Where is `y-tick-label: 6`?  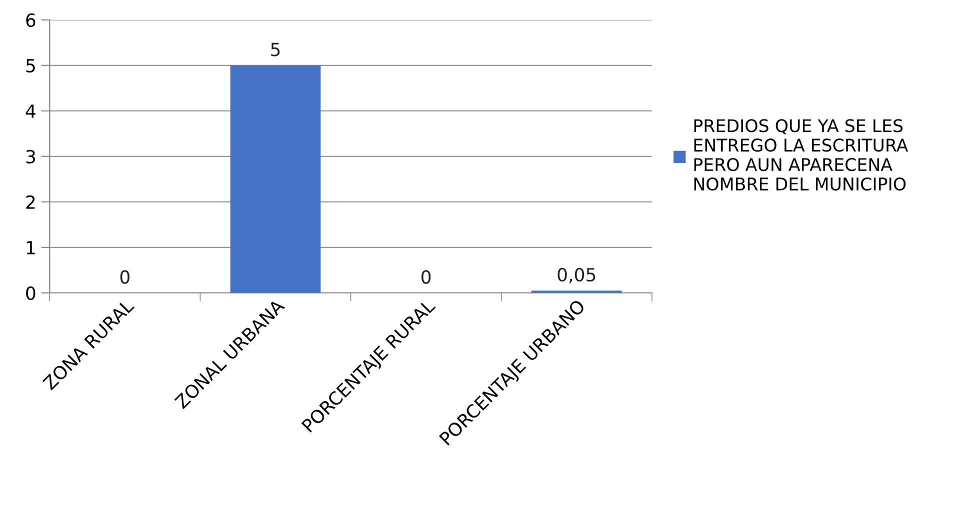 y-tick-label: 6 is located at coordinates (31, 20).